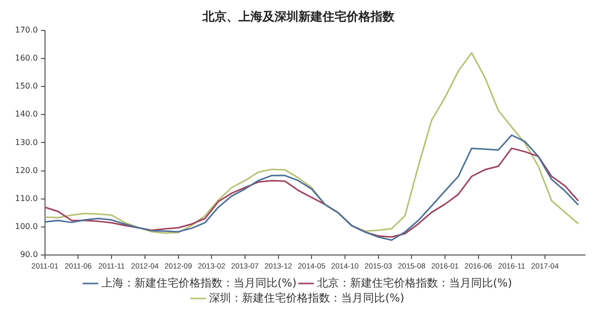 This screenshot has width=613, height=322. Describe the element at coordinates (26, 142) in the screenshot. I see `y-tick-label: 130.0` at that location.